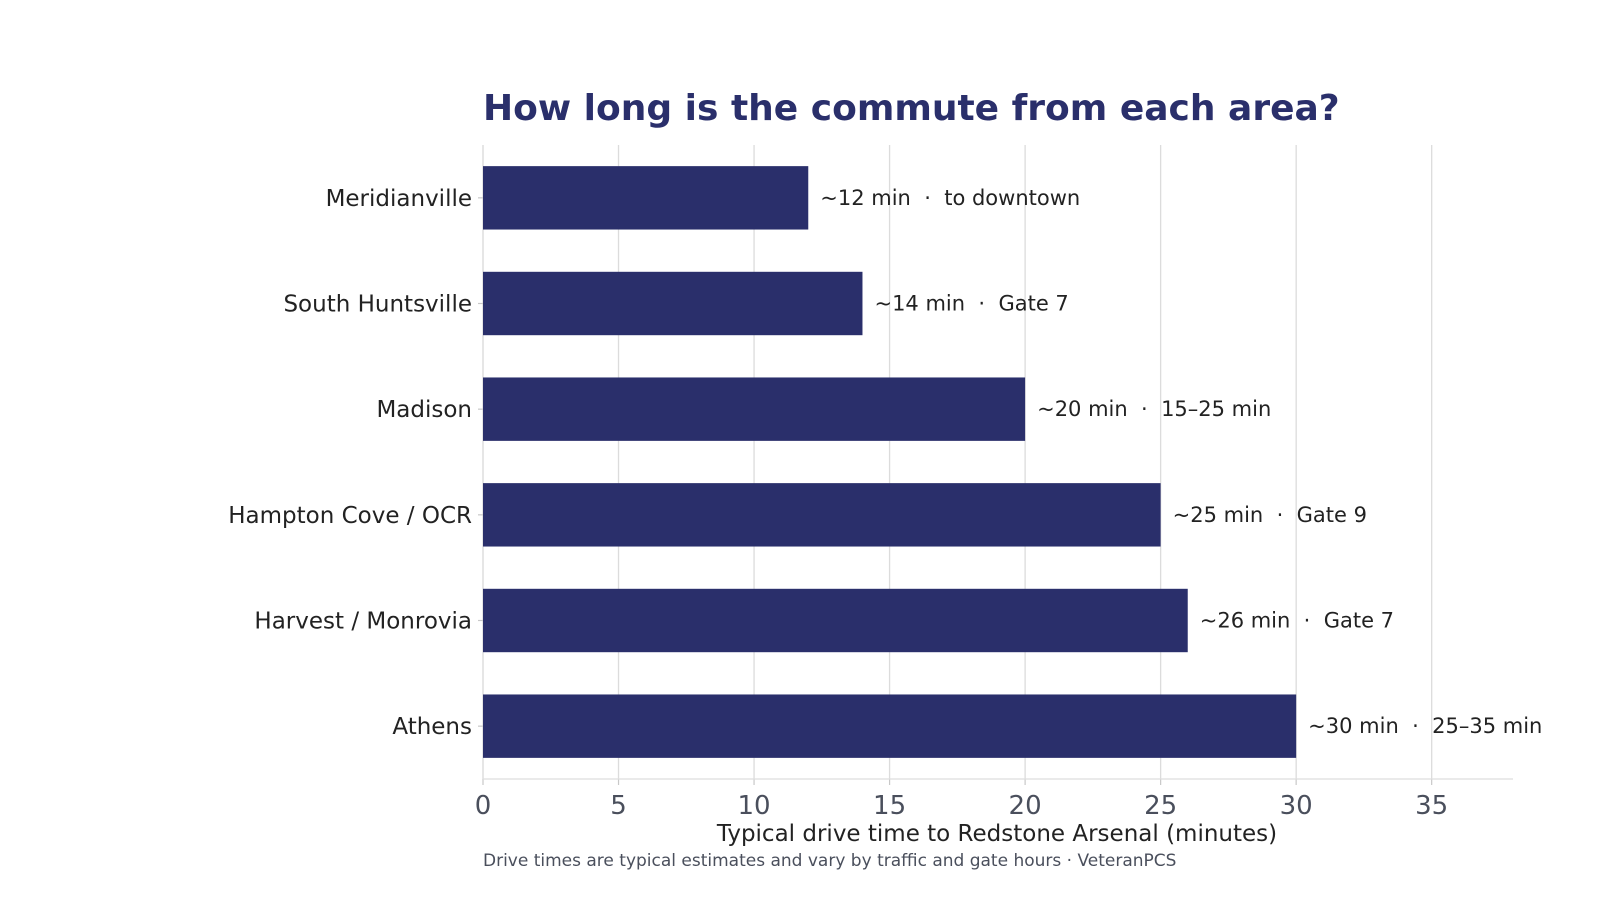  What do you see at coordinates (1297, 621) in the screenshot?
I see `data-label: ~26 min · Gate 7` at bounding box center [1297, 621].